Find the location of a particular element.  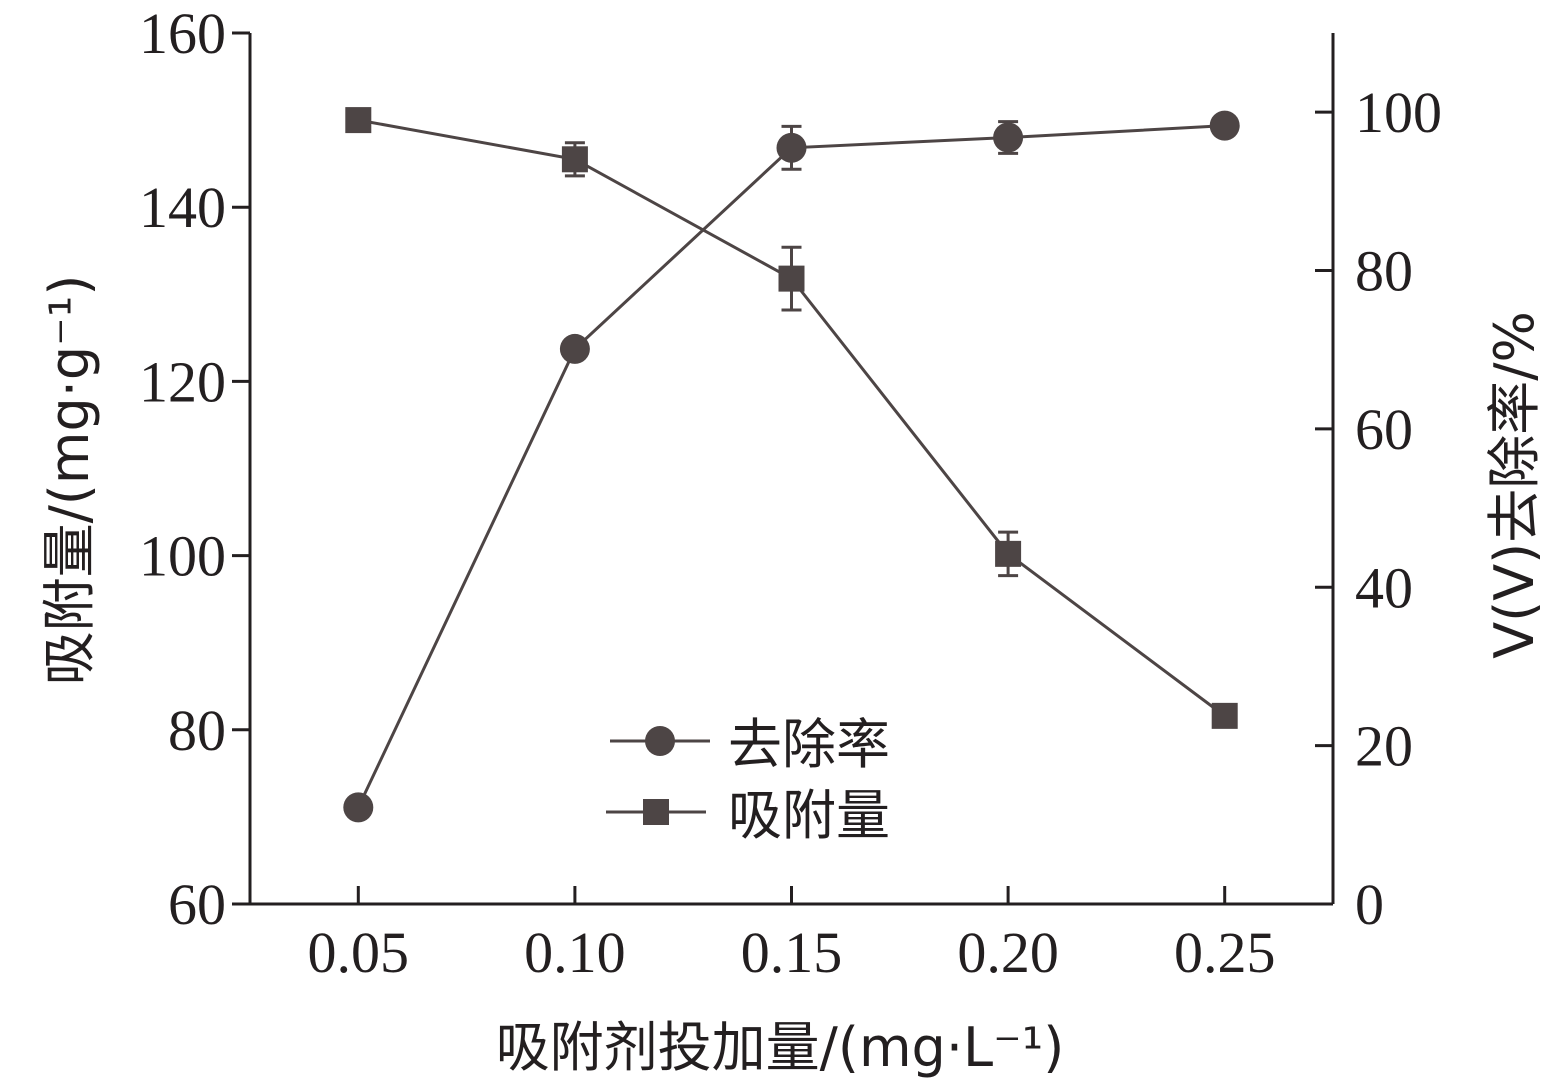

left-y-tick-label: 160 is located at coordinates (182, 33).